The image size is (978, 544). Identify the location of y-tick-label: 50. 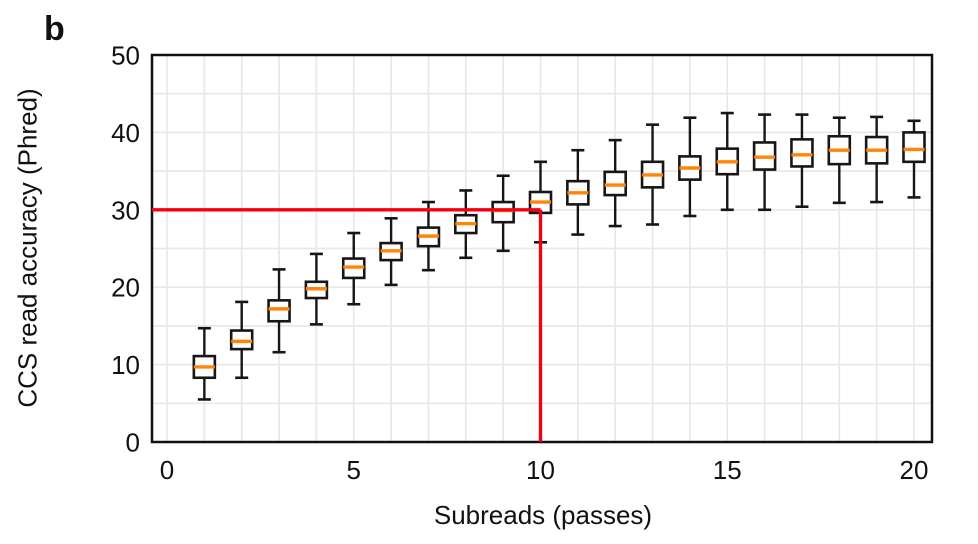
(125, 56).